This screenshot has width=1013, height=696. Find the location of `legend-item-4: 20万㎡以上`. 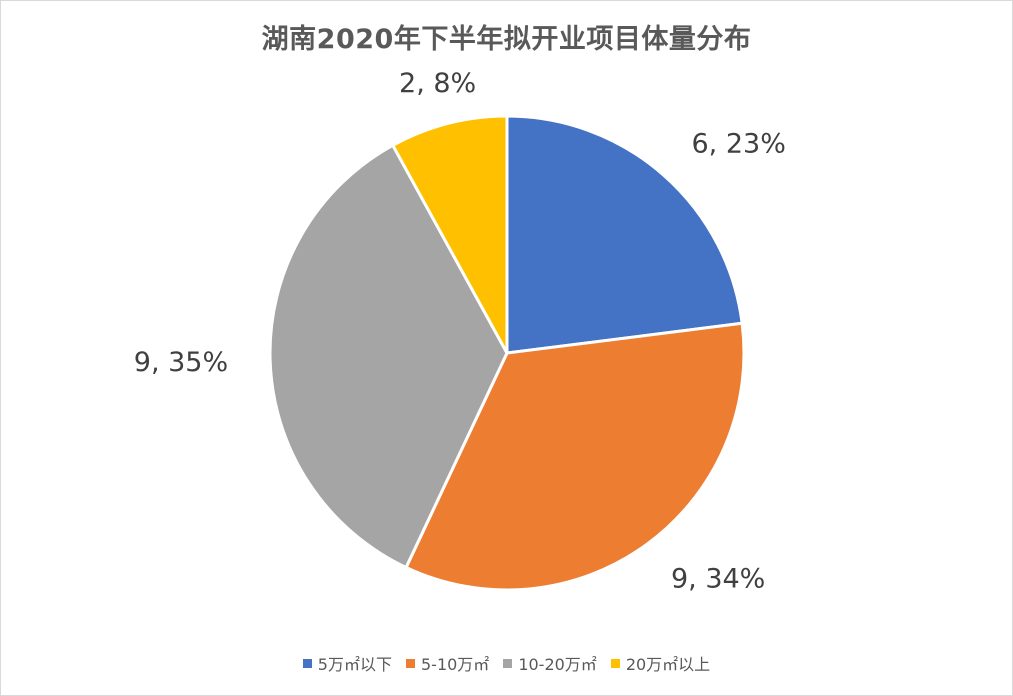

legend-item-4: 20万㎡以上 is located at coordinates (660, 663).